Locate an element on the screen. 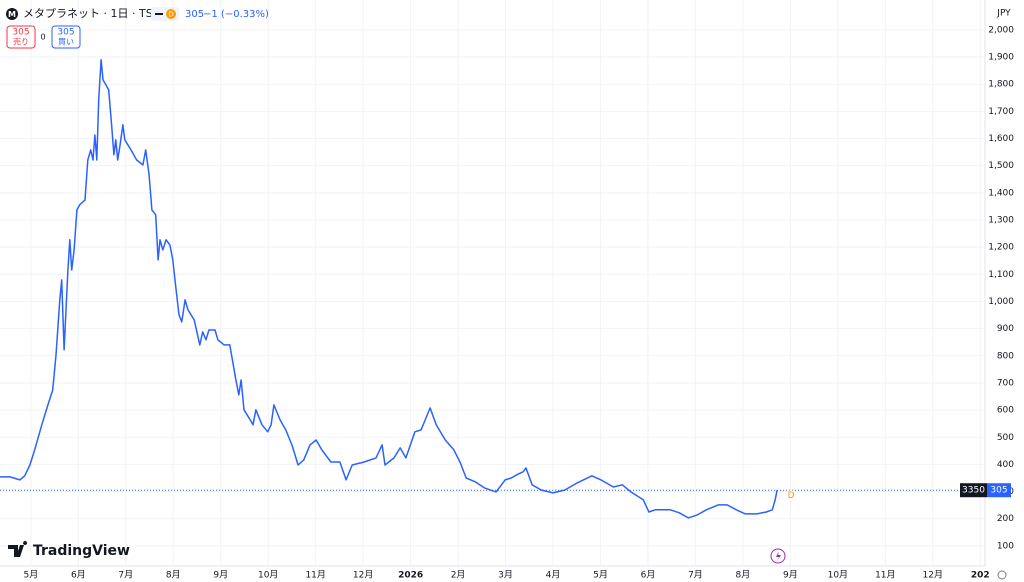  x-tick-label: 2026 is located at coordinates (410, 576).